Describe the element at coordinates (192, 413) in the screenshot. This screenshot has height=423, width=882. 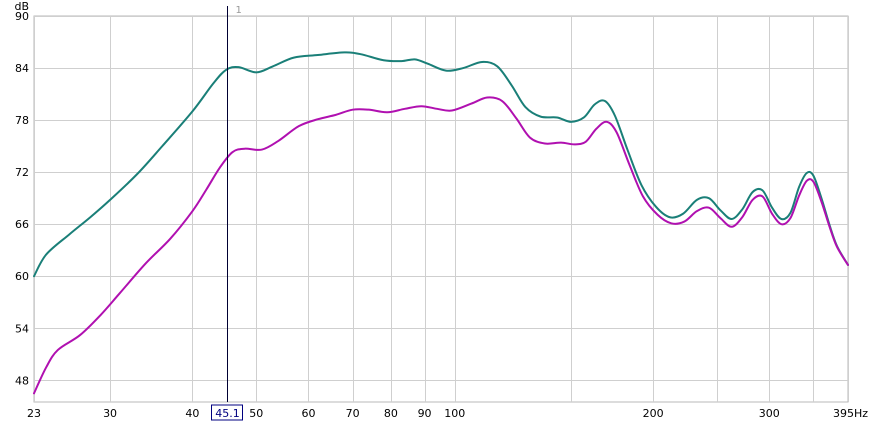
I see `x-tick-label: 40` at that location.